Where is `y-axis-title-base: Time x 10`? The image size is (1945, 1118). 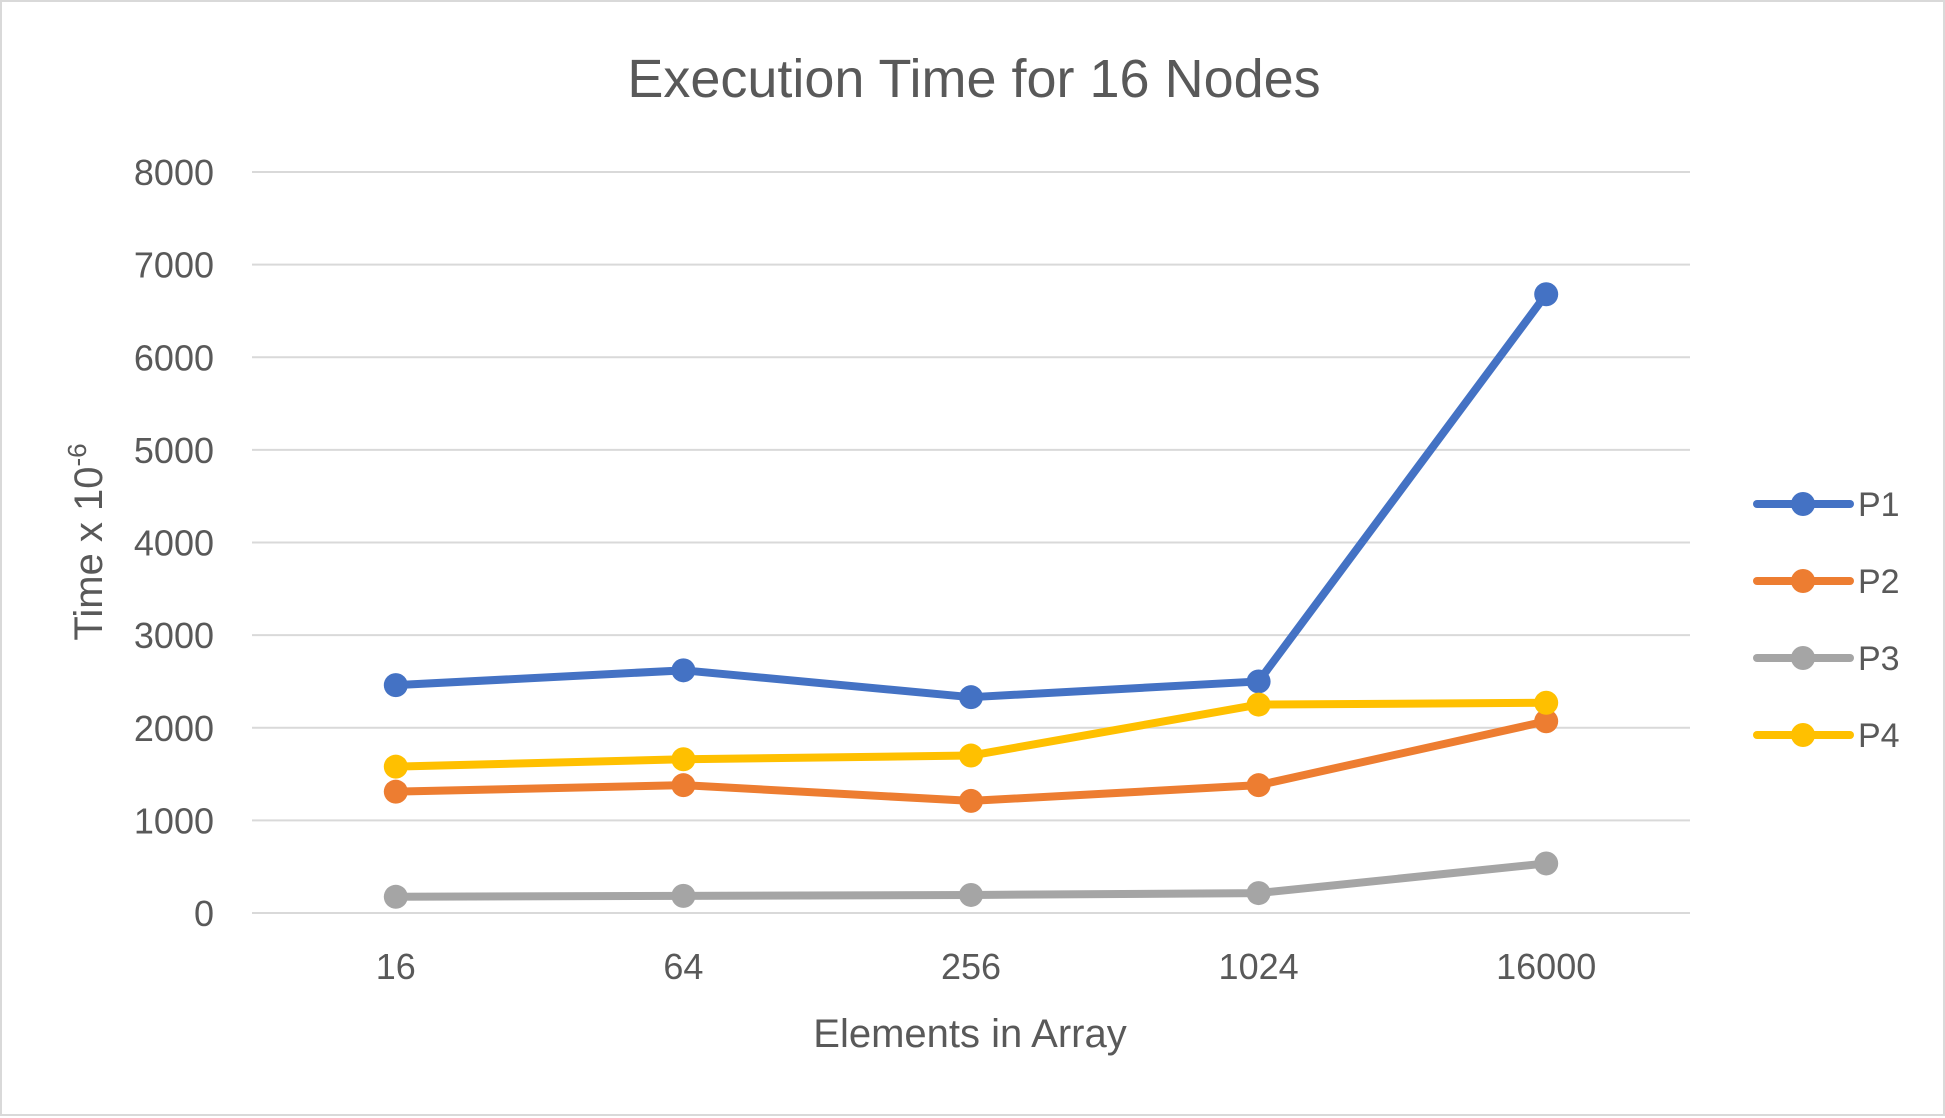
y-axis-title-base: Time x 10 is located at coordinates (89, 554).